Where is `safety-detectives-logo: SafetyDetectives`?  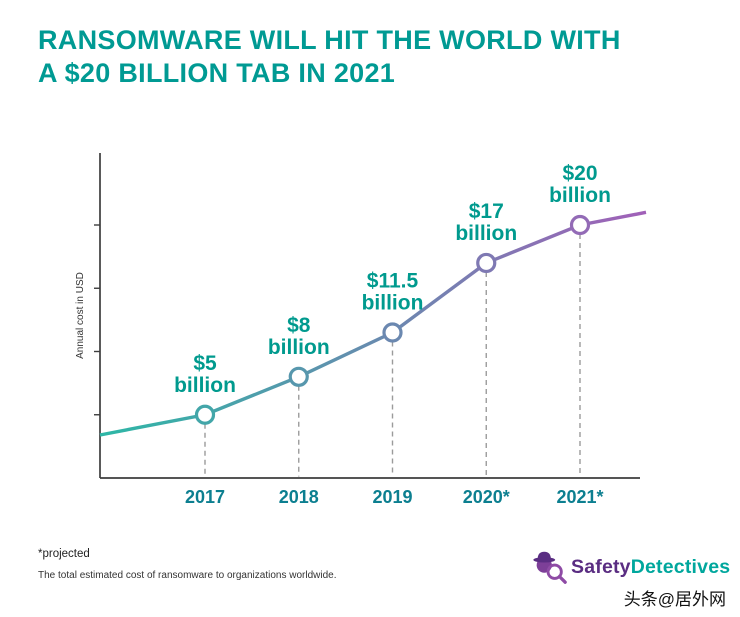
safety-detectives-logo: SafetyDetectives is located at coordinates (630, 567).